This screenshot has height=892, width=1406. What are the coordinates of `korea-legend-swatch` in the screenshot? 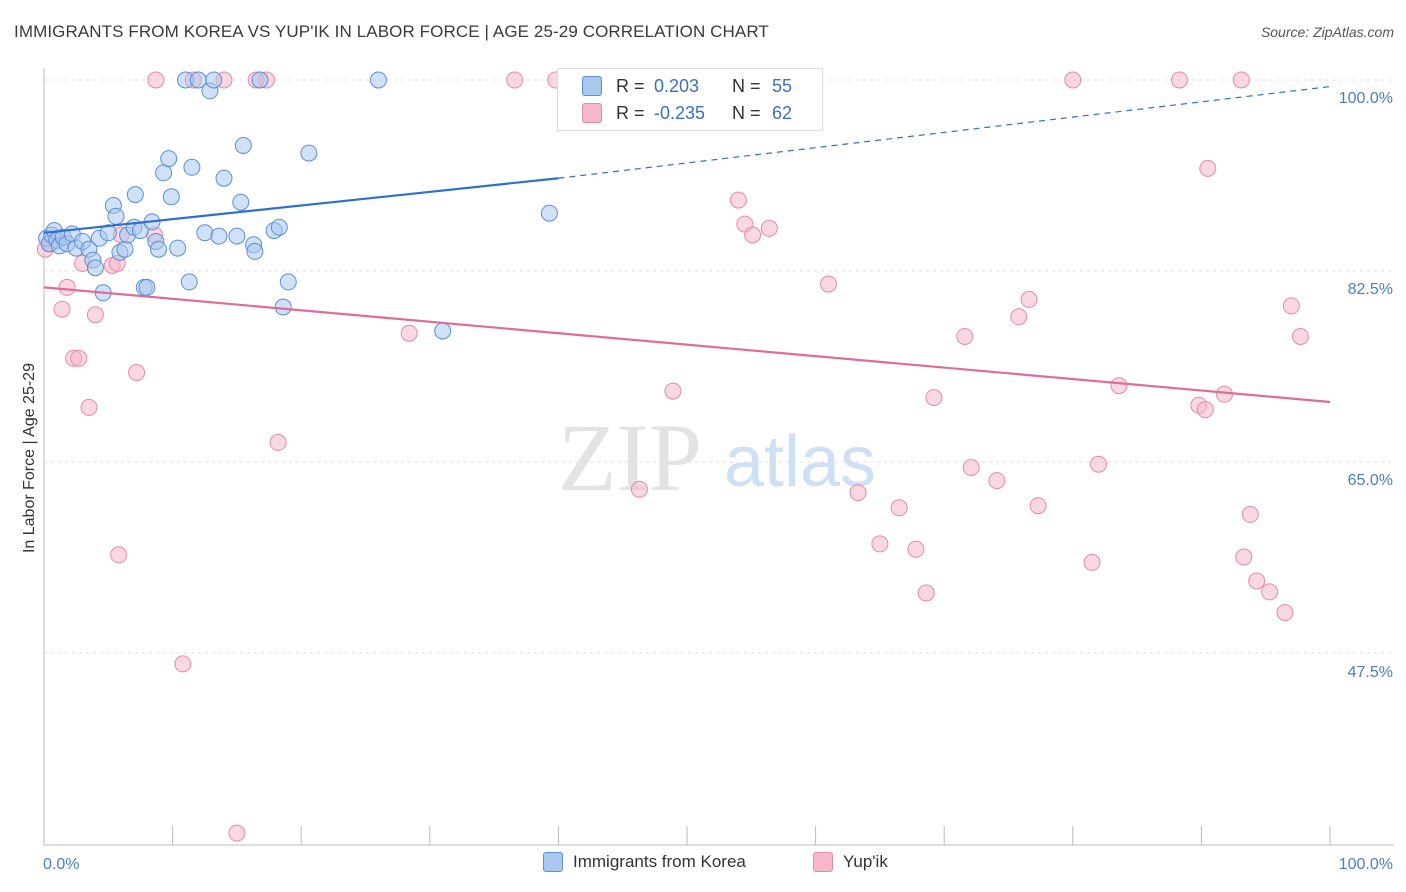 It's located at (553, 862).